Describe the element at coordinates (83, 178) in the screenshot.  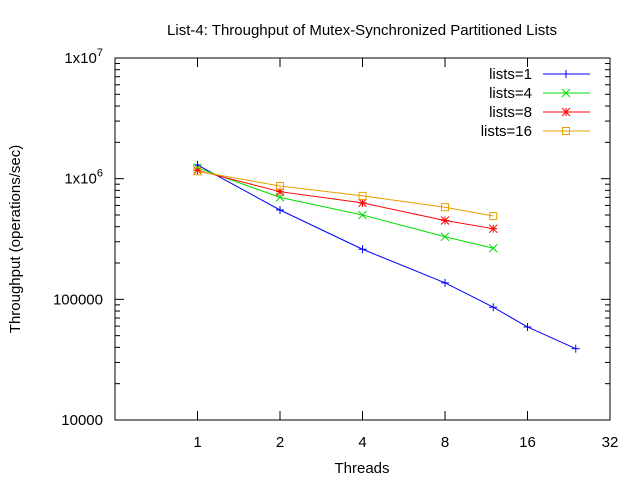
I see `y-tick-label: 1x10⁶` at that location.